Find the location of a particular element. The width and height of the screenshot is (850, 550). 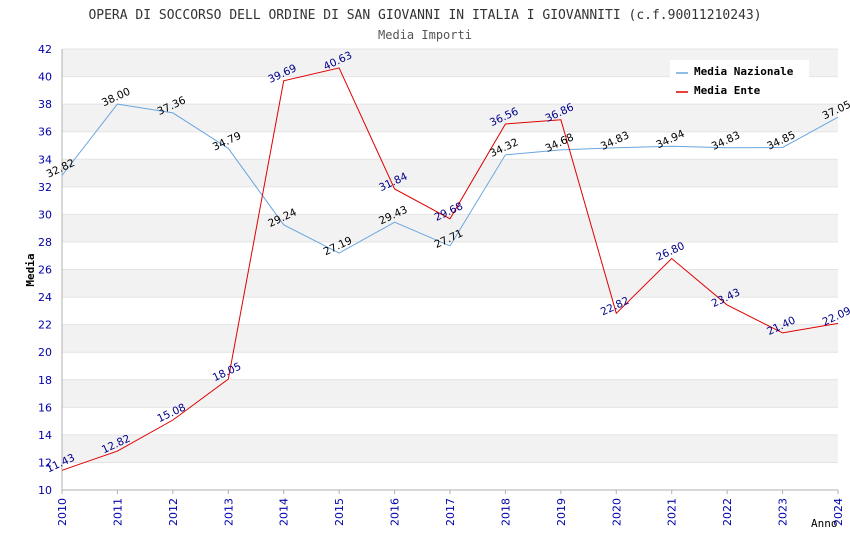

data-label: 22.82 is located at coordinates (615, 307).